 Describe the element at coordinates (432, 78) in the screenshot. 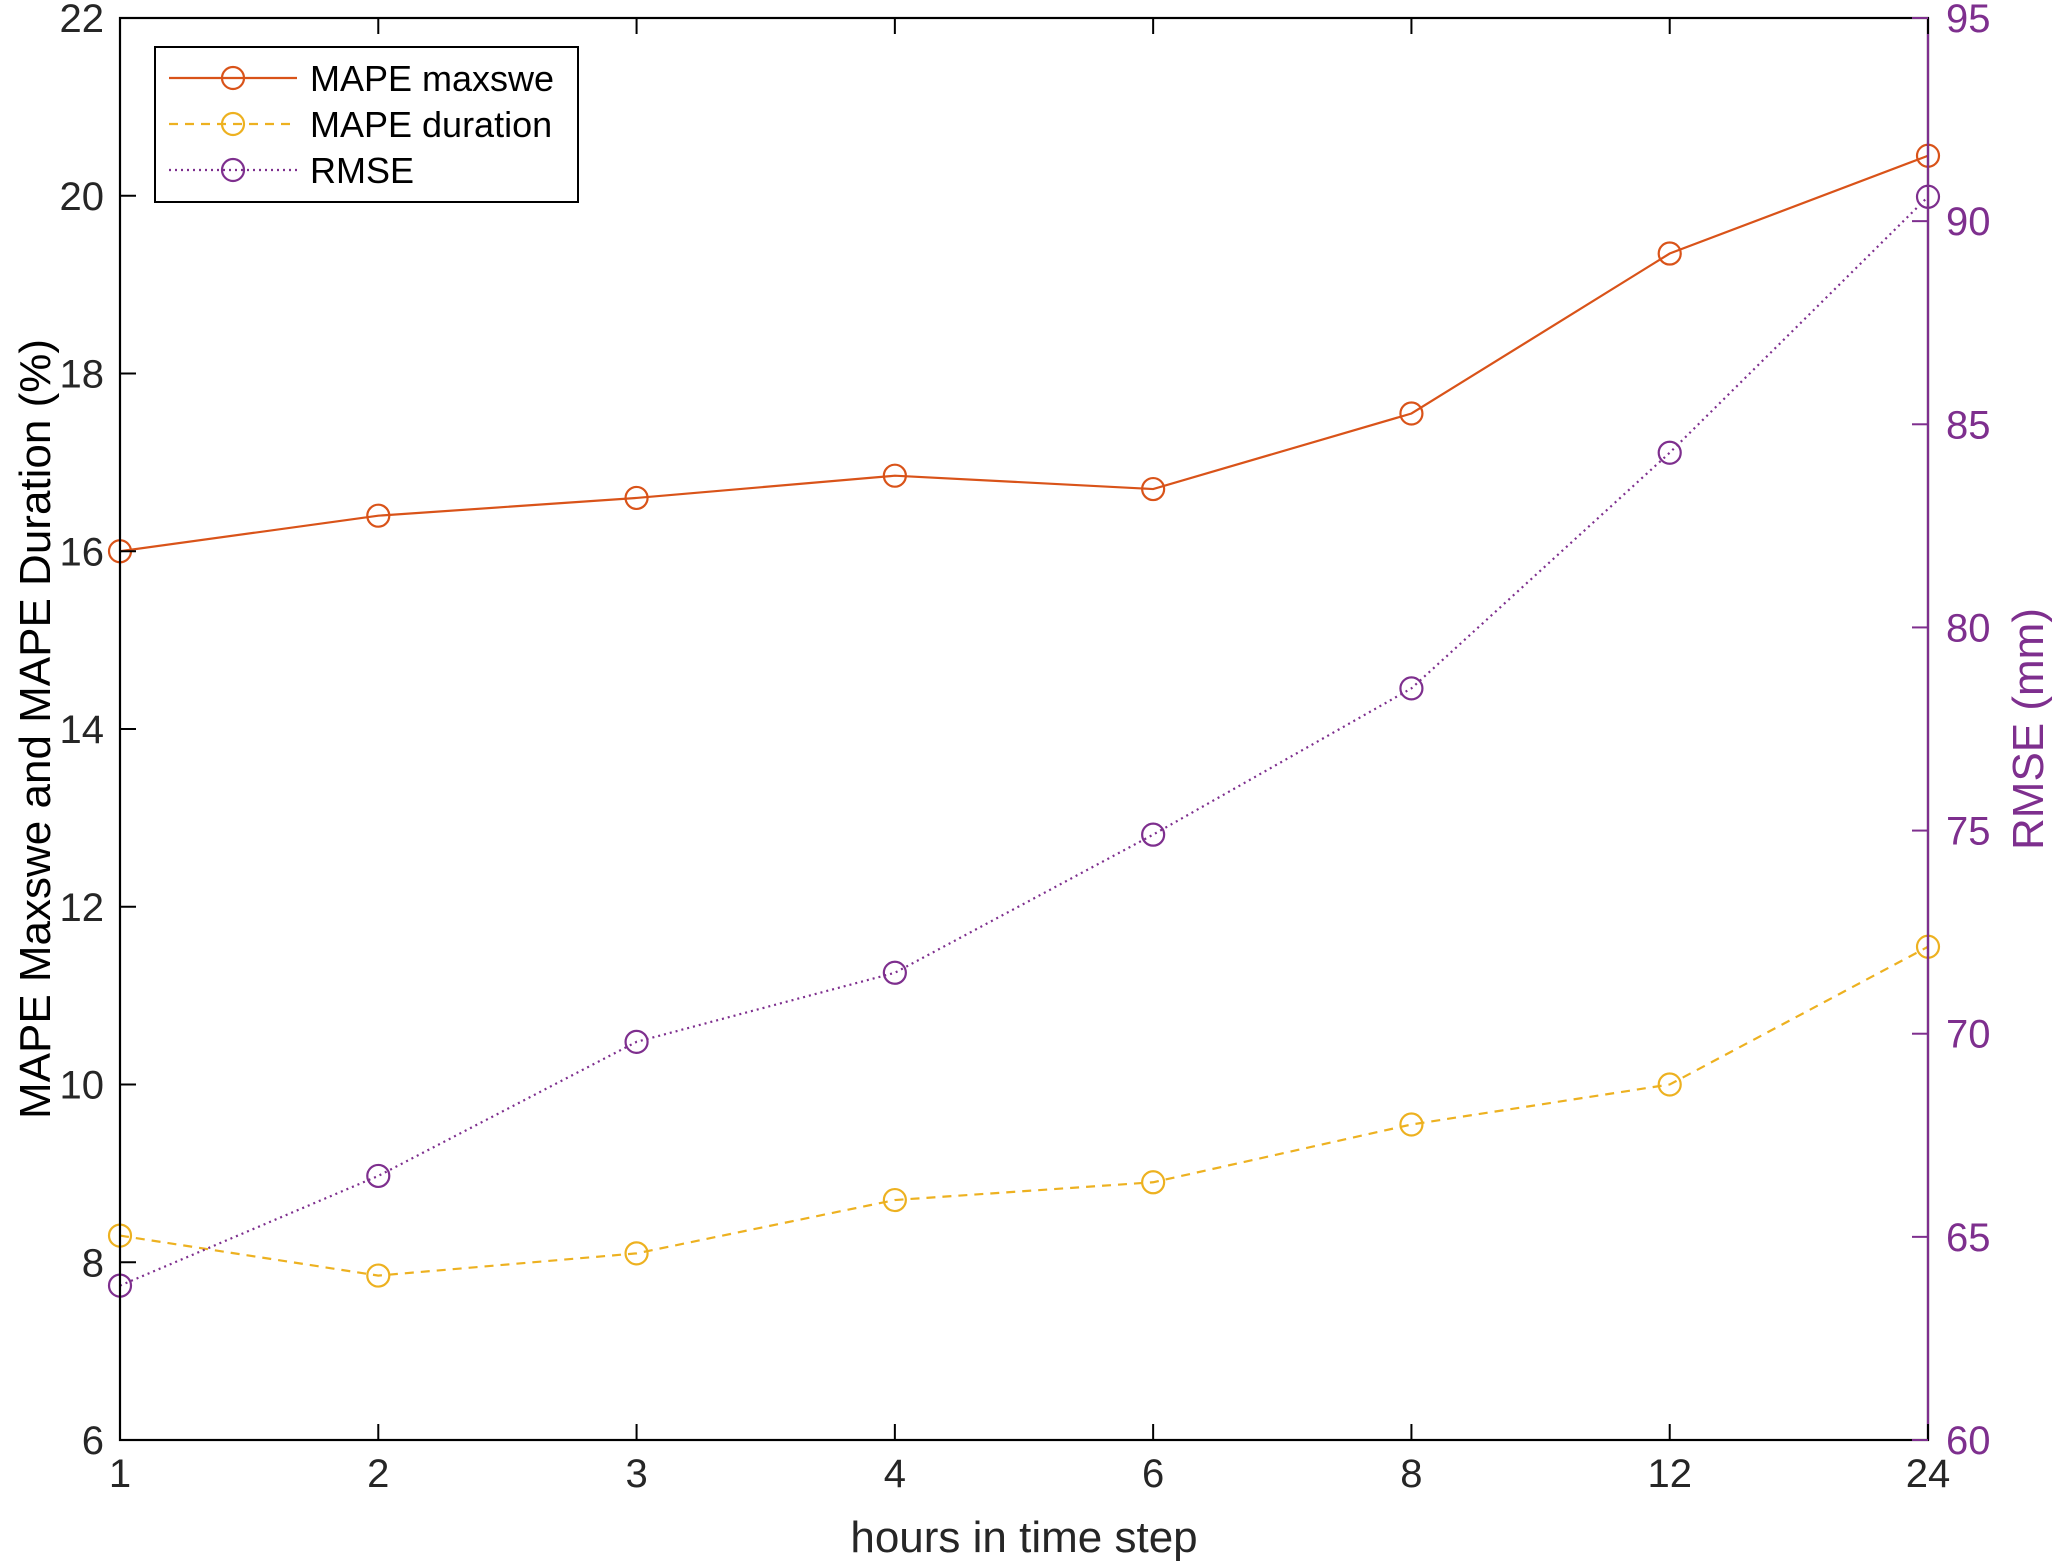

I see `legend-label: MAPE maxswe` at that location.